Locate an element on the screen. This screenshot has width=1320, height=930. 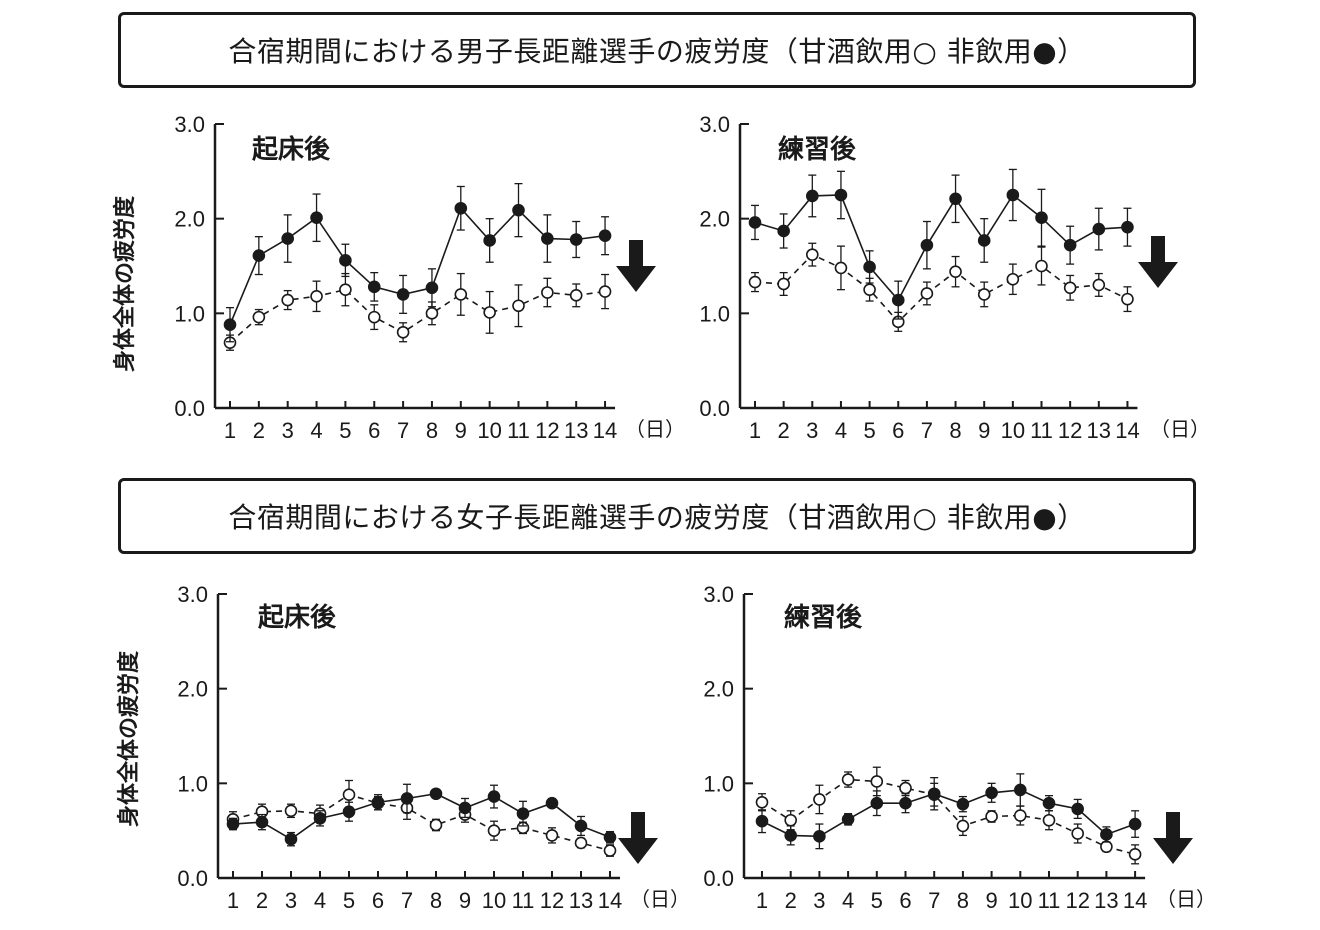
women-chart-title: 合宿期間における女子長距離選手の疲労度（甘酒飲用○ 非飲用●） is located at coordinates (657, 516).